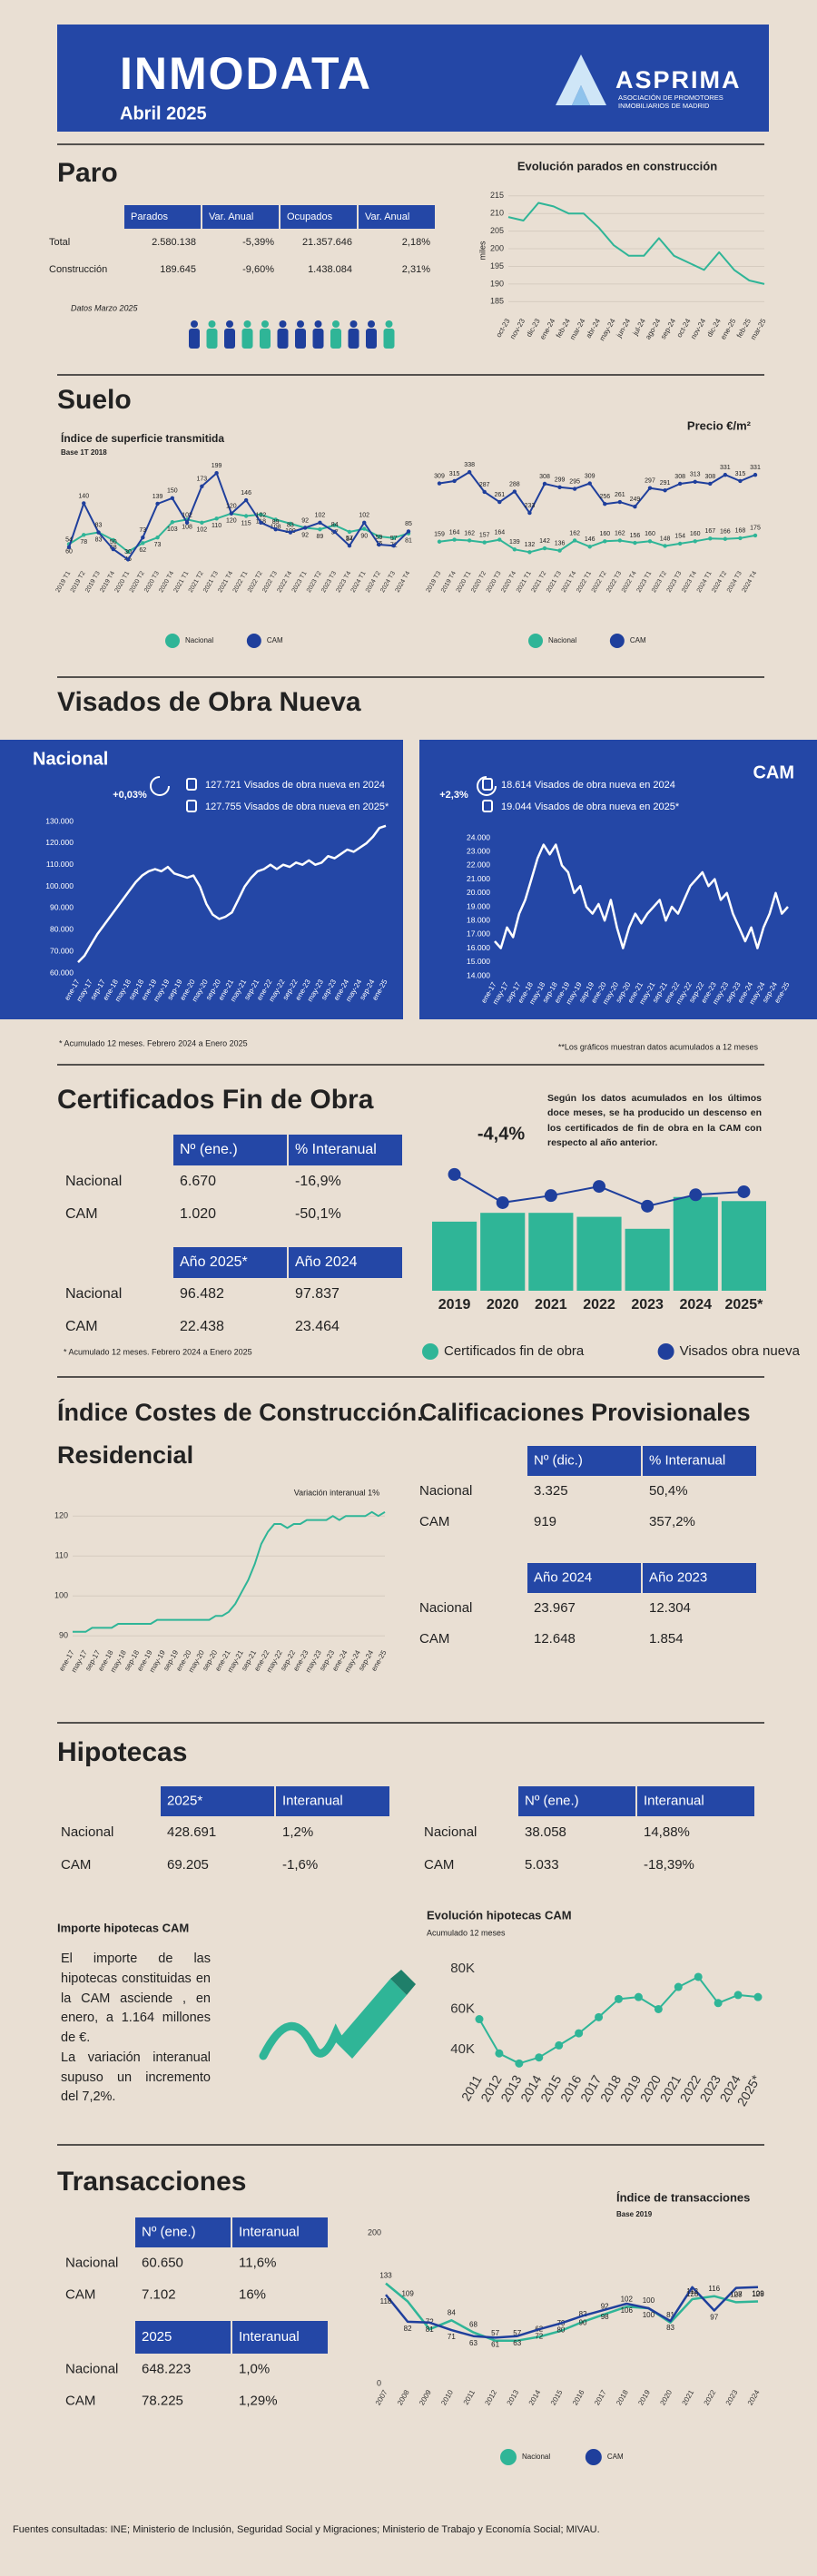 The width and height of the screenshot is (817, 2576). Describe the element at coordinates (408, 524) in the screenshot. I see `data-label: 85` at that location.